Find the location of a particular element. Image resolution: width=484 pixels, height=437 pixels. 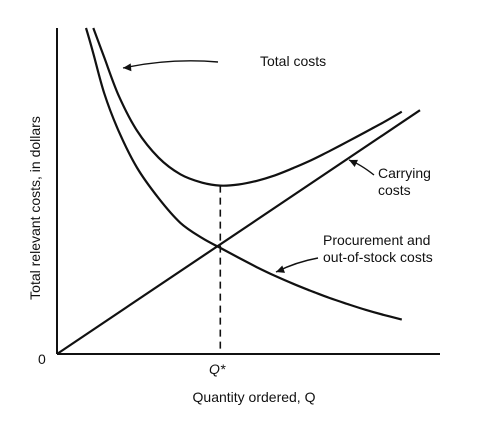

label-total-costs: Total costs is located at coordinates (293, 61).